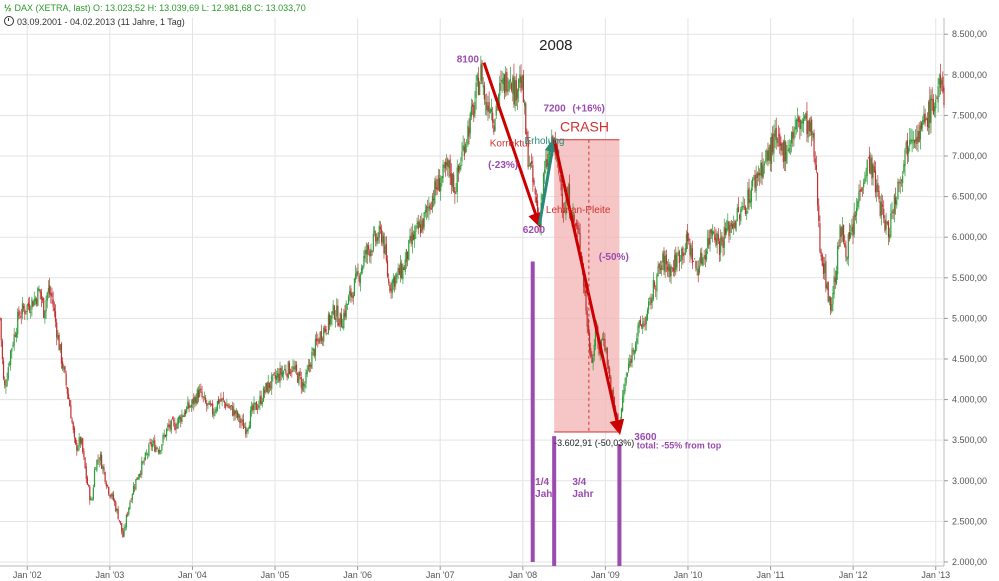 This screenshot has width=999, height=581. What do you see at coordinates (853, 575) in the screenshot?
I see `x-tick-label: Jan '12` at bounding box center [853, 575].